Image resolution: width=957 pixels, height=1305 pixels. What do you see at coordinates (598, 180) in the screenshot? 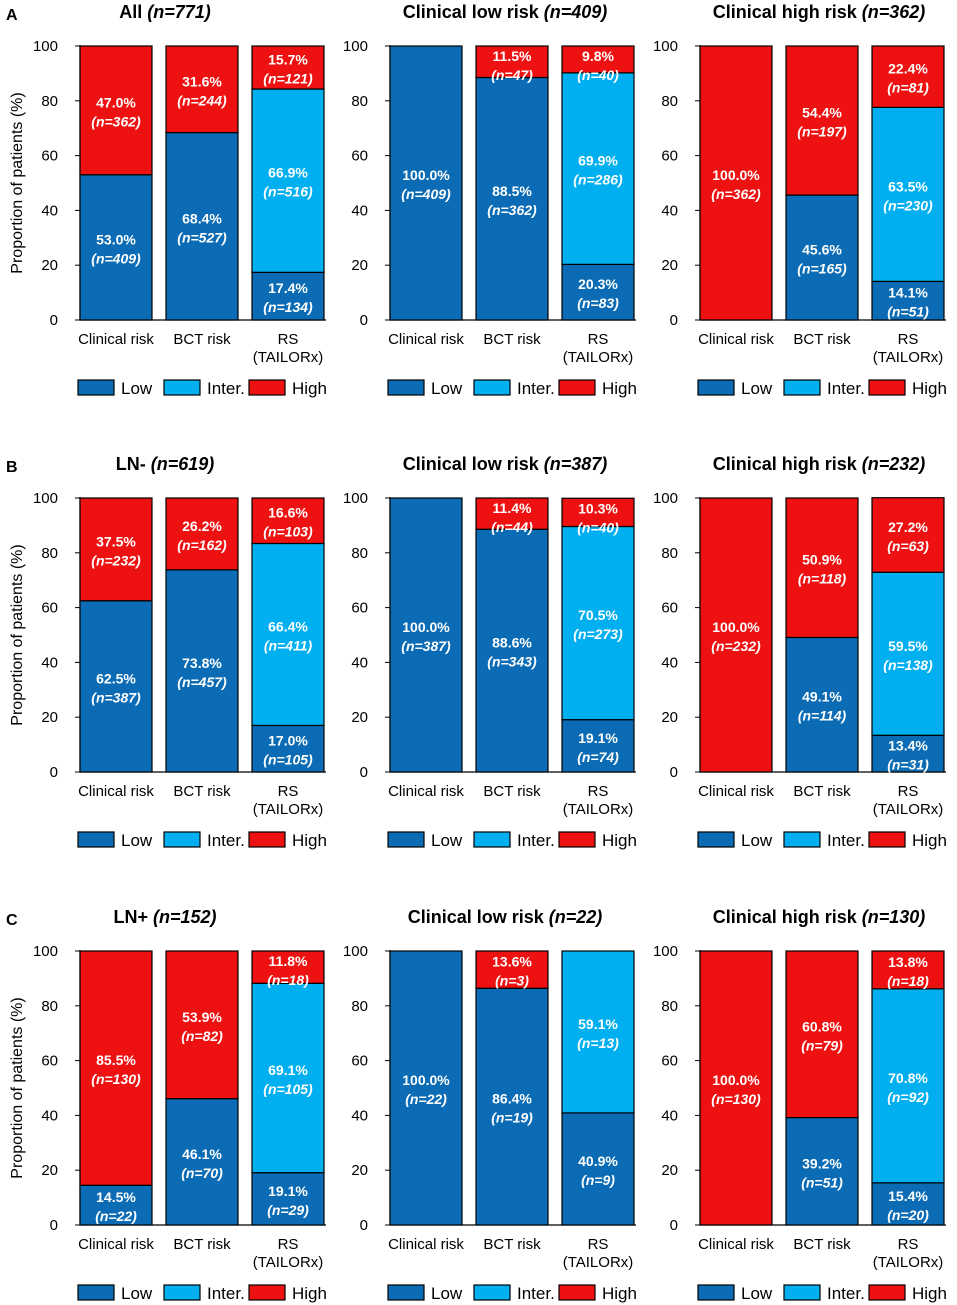
I see `data-label-n: (n=286)` at bounding box center [598, 180].